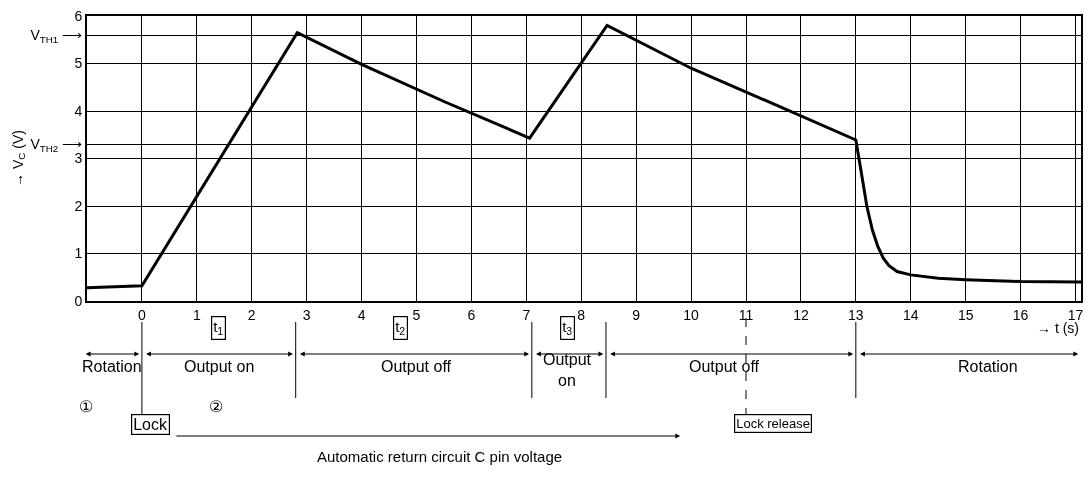 Image resolution: width=1089 pixels, height=478 pixels. Describe the element at coordinates (526, 314) in the screenshot. I see `x-tick-label: 7` at that location.